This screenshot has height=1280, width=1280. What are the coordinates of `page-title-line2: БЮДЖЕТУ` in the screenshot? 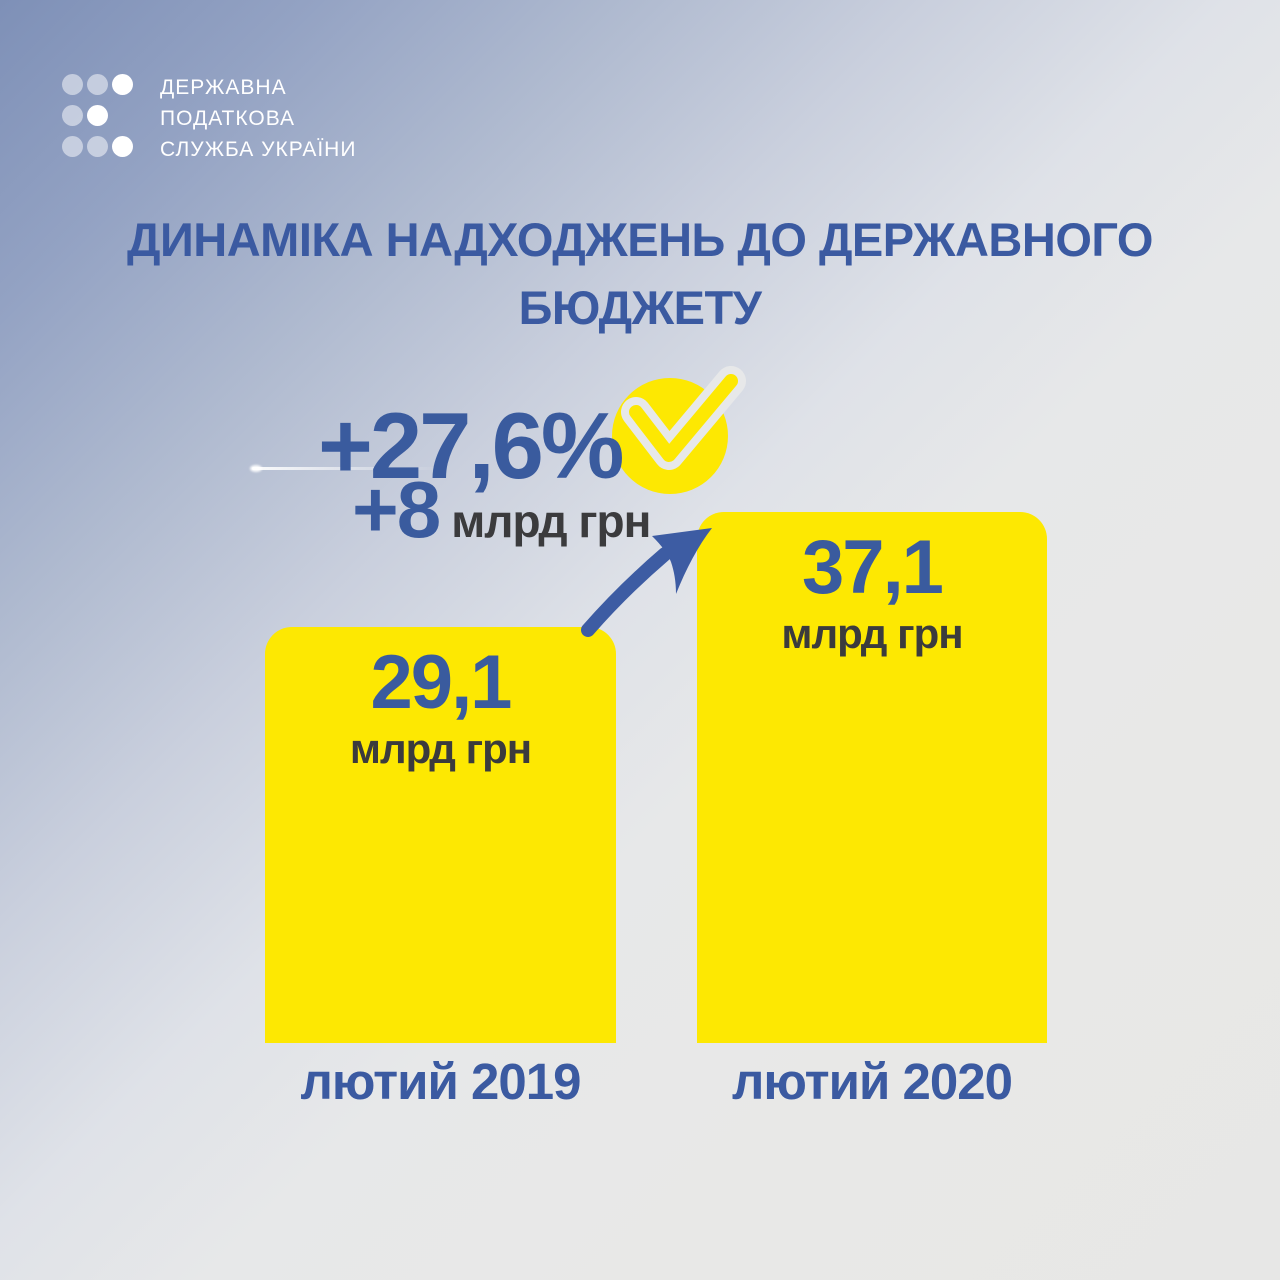 It's located at (640, 307).